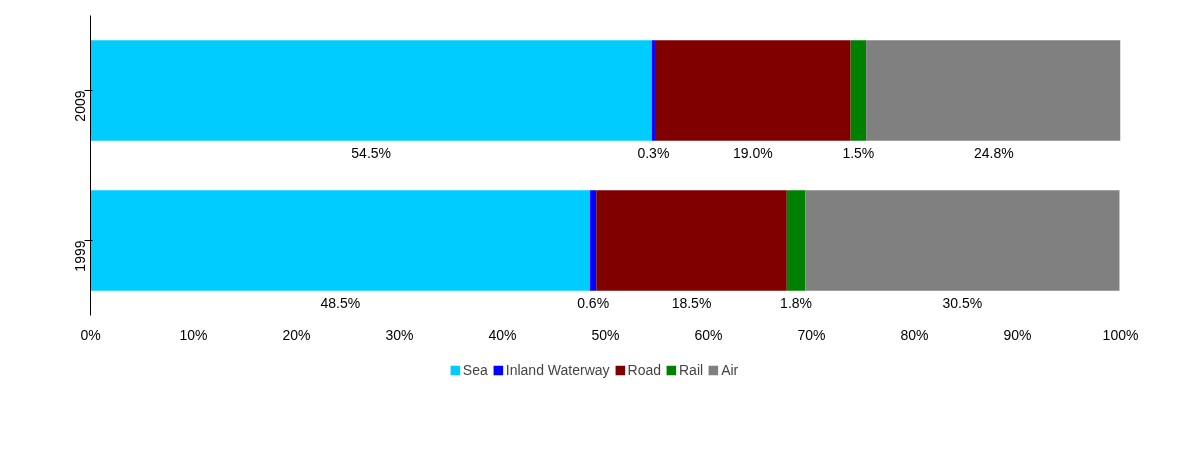  Describe the element at coordinates (653, 153) in the screenshot. I see `data-label: 0.3%` at that location.